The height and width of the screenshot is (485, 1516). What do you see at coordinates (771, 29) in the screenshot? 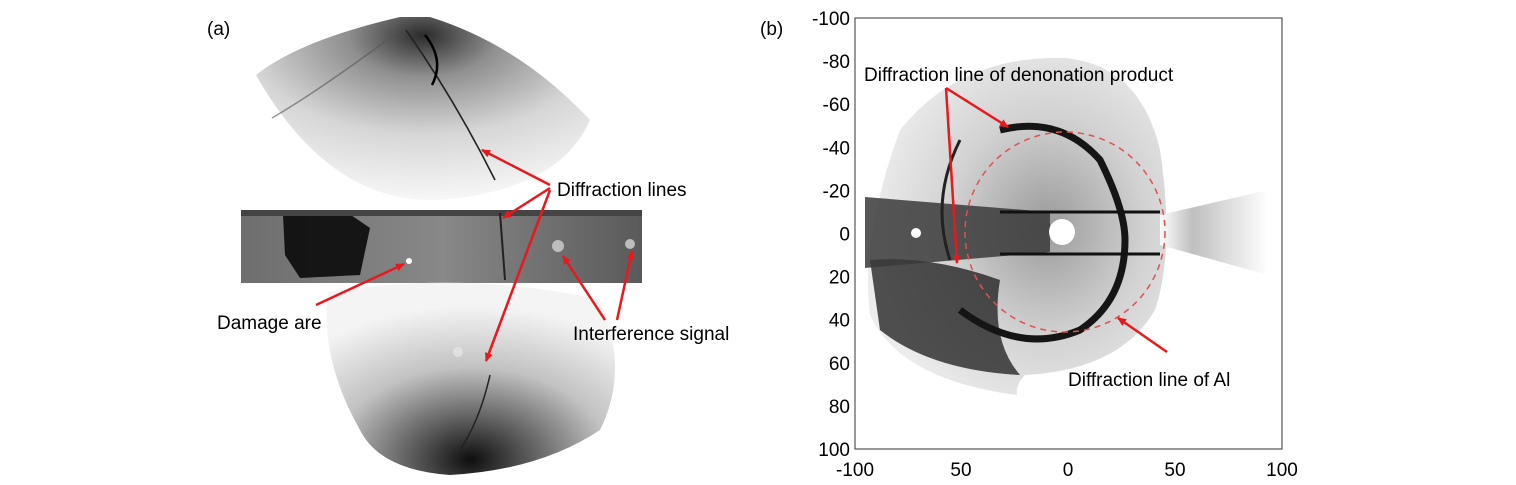
I see `panel-b-label: (b)` at bounding box center [771, 29].